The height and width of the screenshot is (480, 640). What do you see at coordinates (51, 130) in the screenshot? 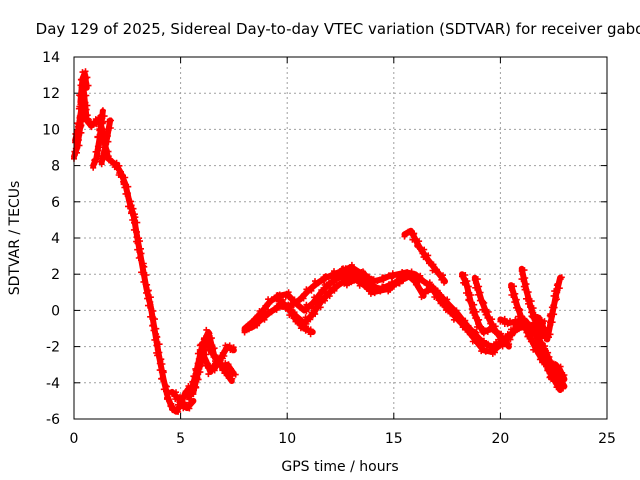
I see `y-tick-label: 10` at bounding box center [51, 130].